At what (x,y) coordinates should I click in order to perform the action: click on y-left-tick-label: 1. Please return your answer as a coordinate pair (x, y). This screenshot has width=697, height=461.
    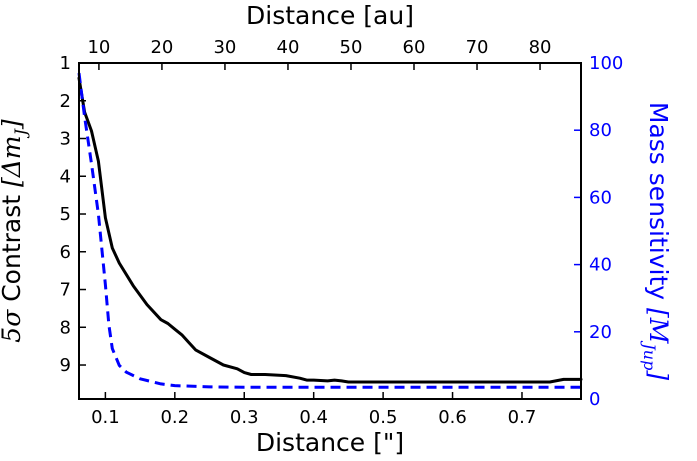
    Looking at the image, I should click on (65, 63).